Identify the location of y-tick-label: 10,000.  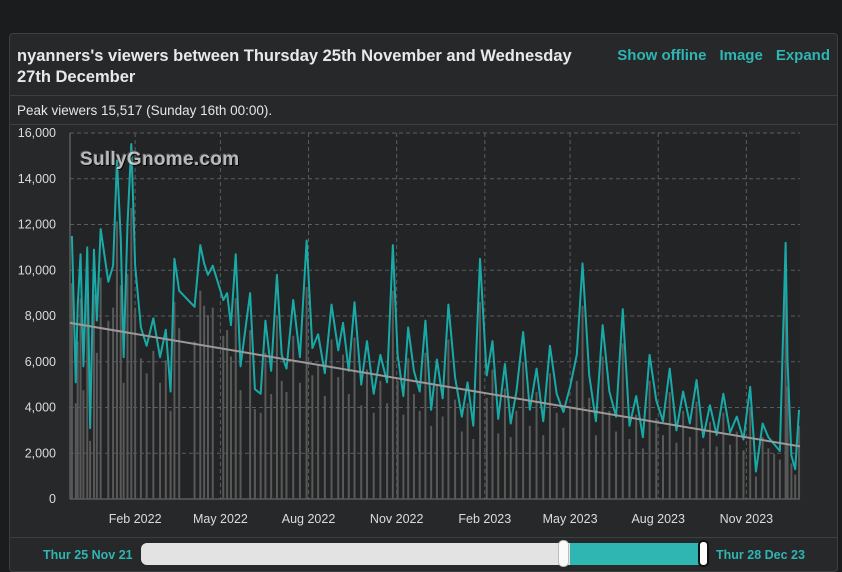
(37, 270).